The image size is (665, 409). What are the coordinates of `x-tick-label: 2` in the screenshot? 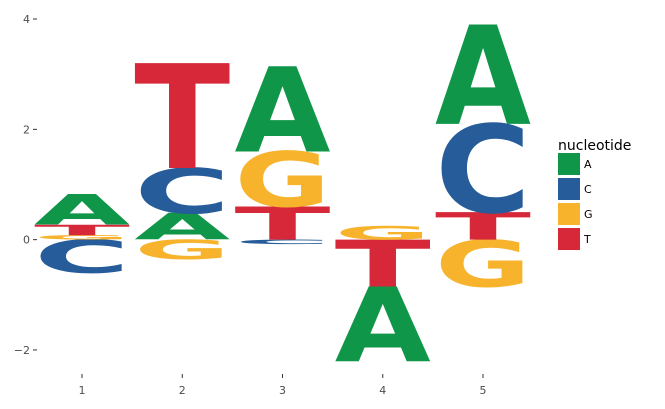 It's located at (182, 390).